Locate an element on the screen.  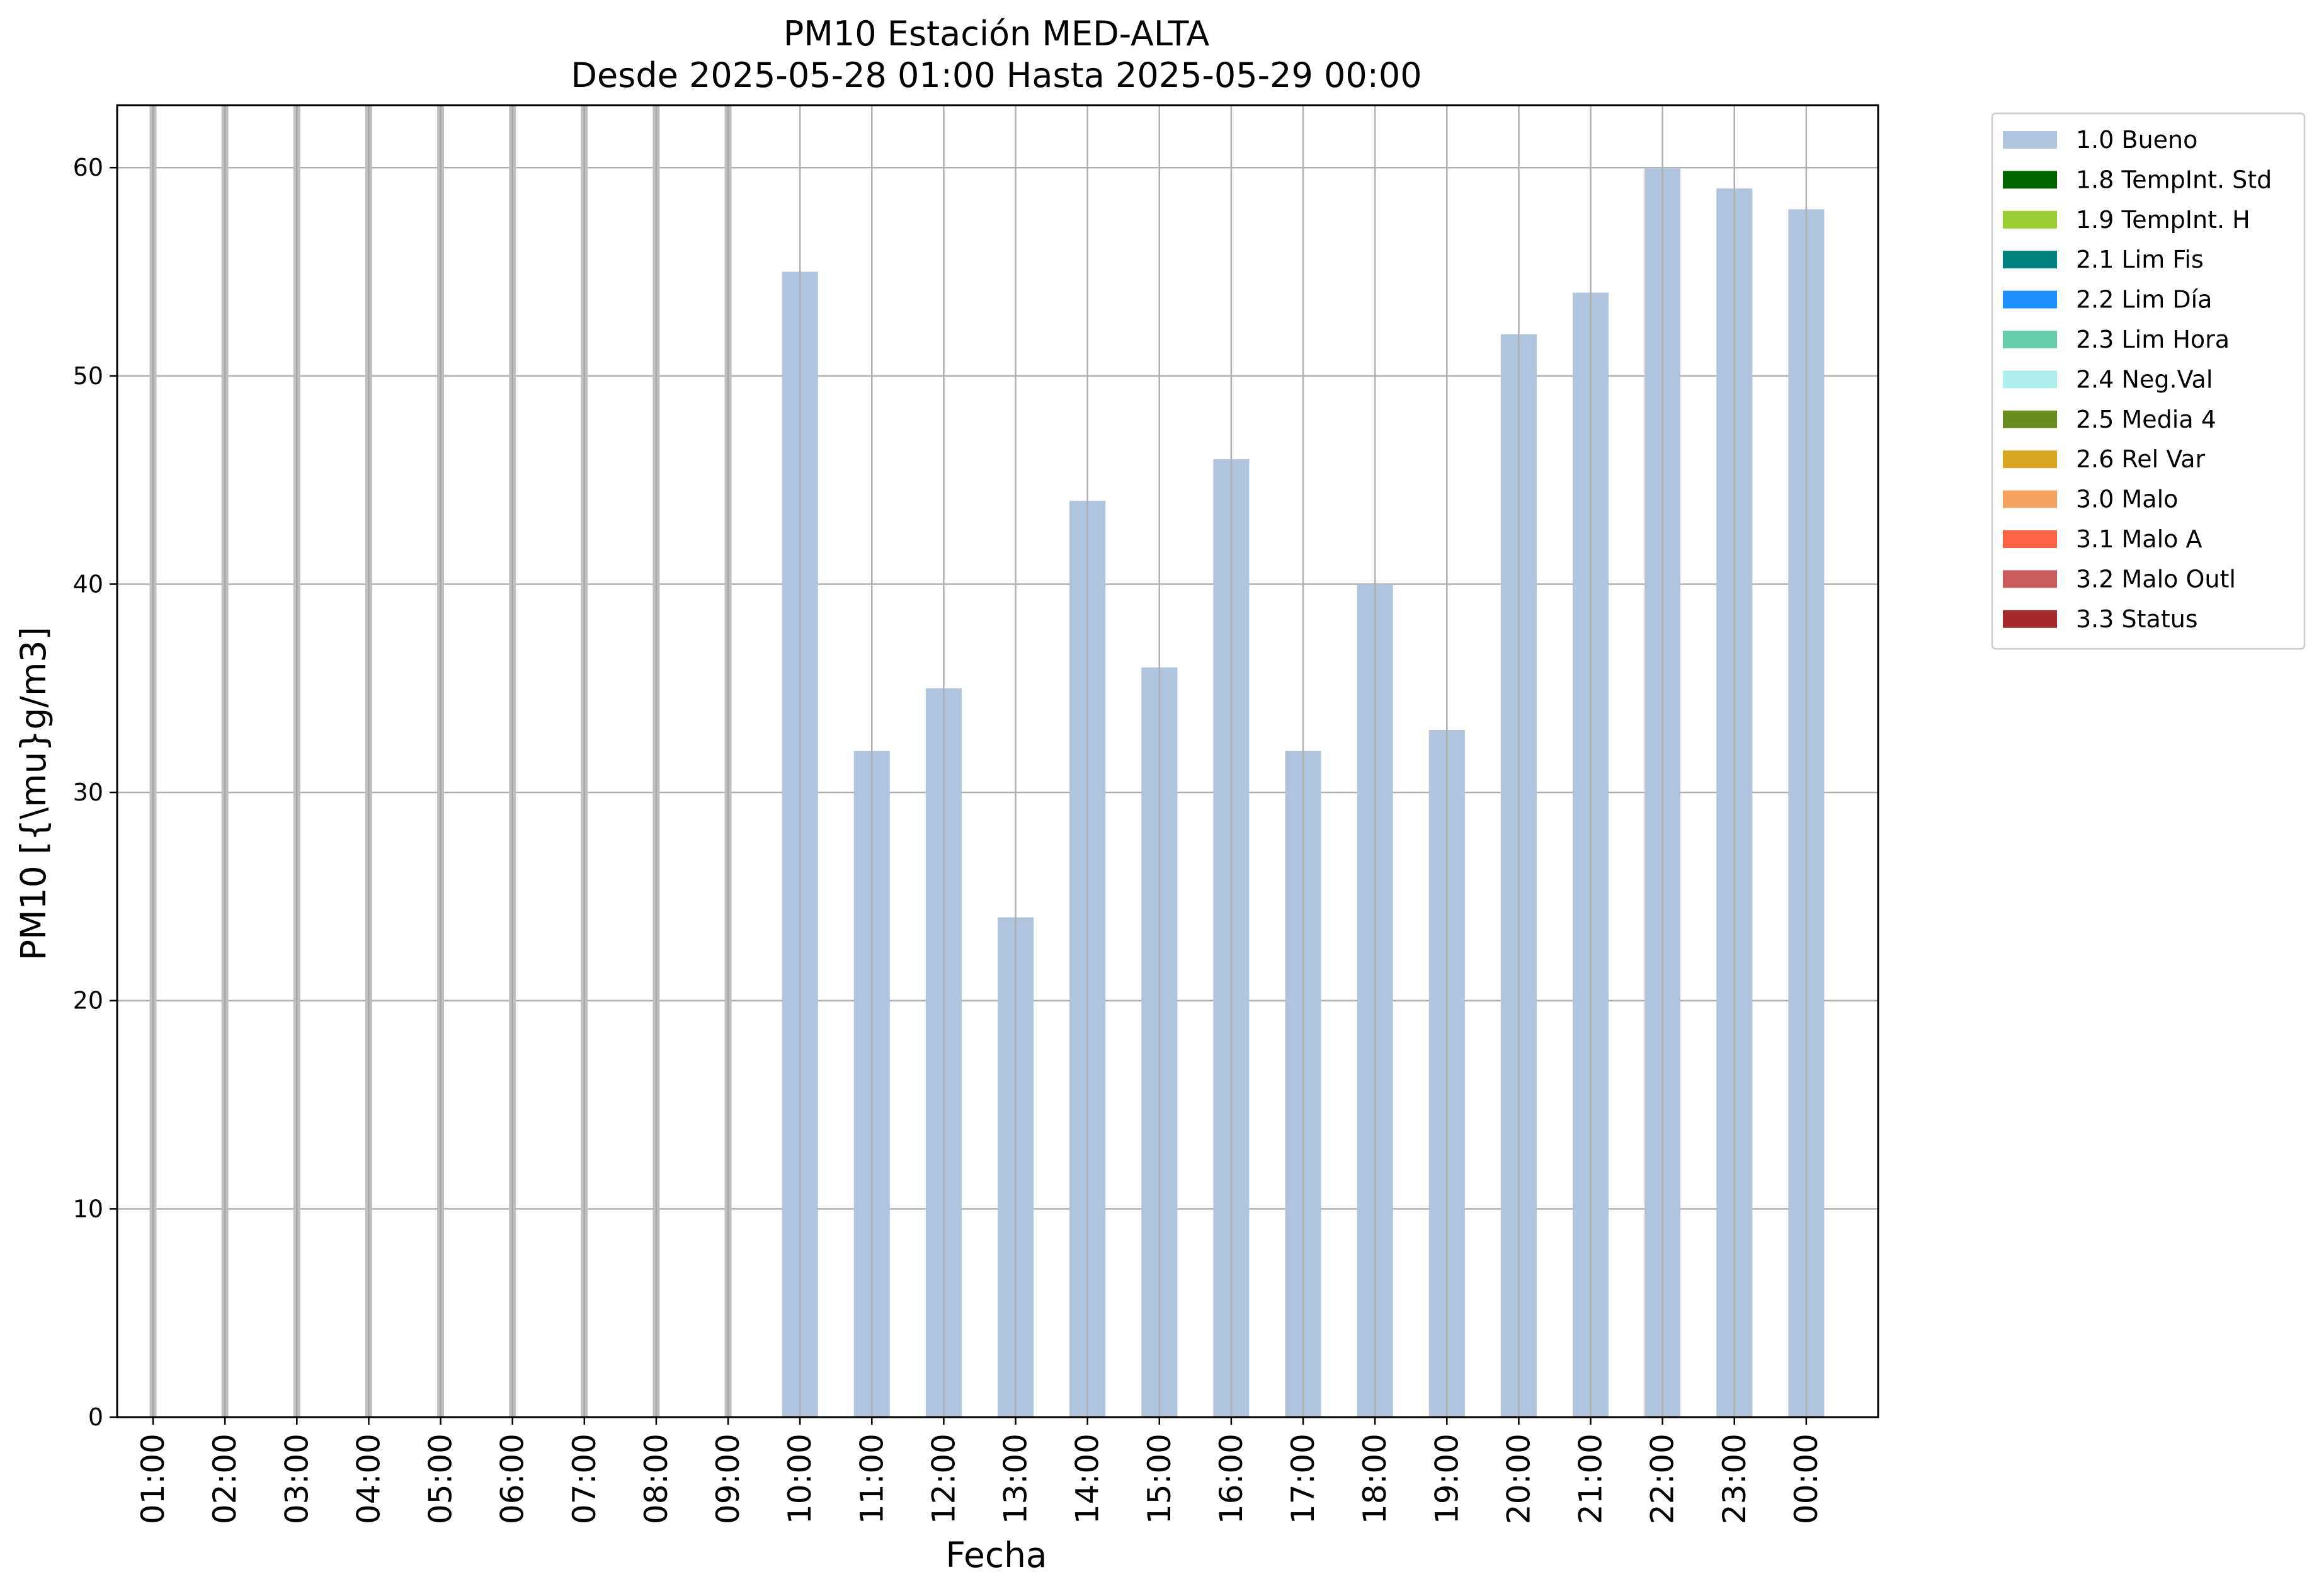
y-tick-label: 20 is located at coordinates (88, 1001).